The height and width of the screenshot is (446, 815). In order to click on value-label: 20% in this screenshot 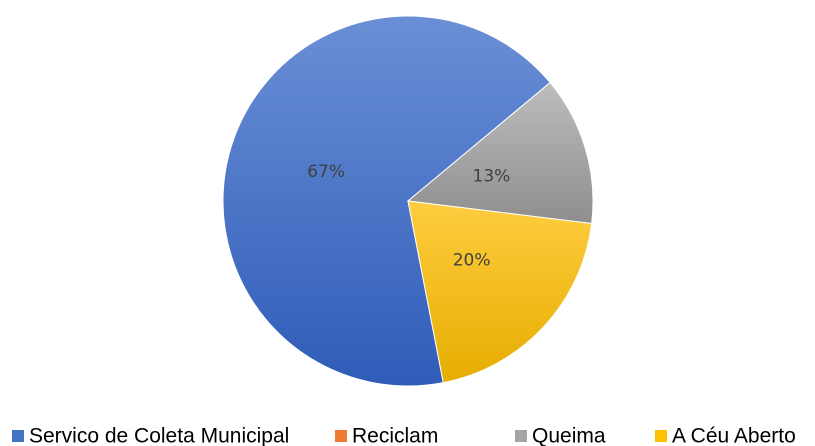, I will do `click(472, 260)`.